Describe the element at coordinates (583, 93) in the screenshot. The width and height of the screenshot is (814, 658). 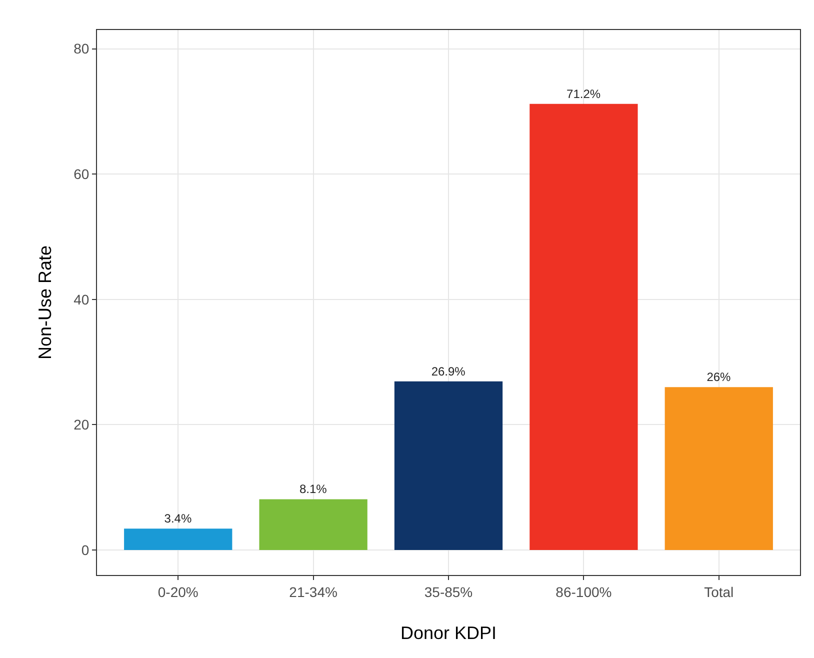
I see `data-label: 71.2%` at that location.